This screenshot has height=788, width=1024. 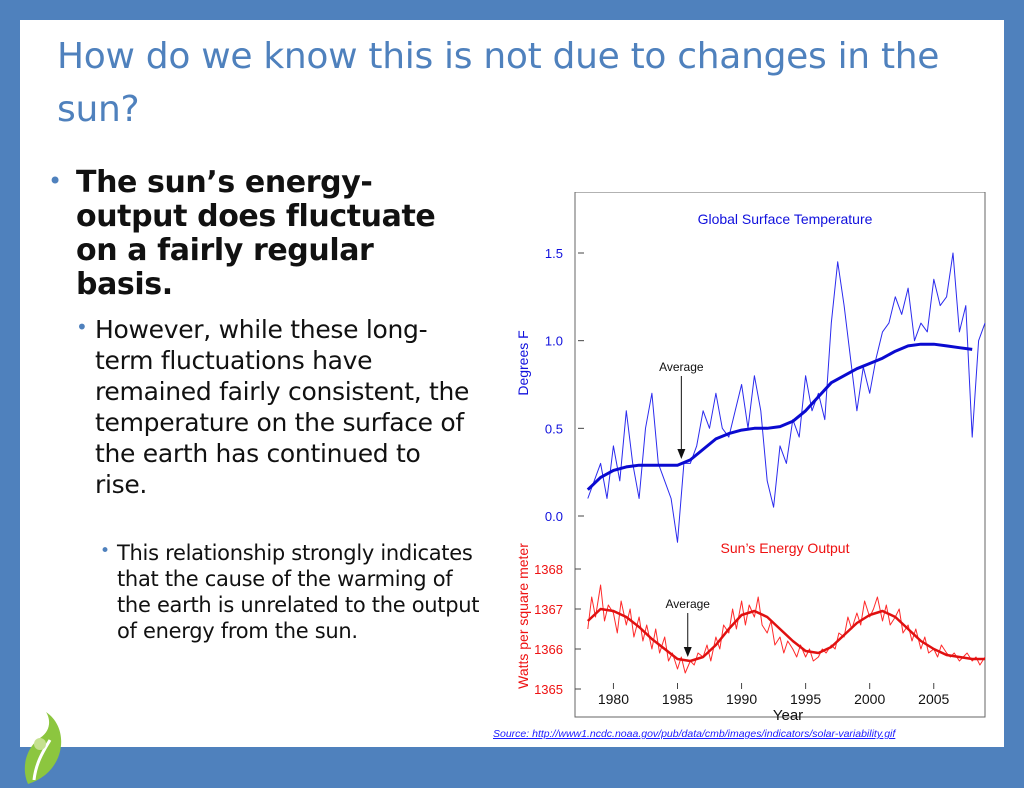 What do you see at coordinates (554, 428) in the screenshot?
I see `temperature-y-tick-label: 0.5` at bounding box center [554, 428].